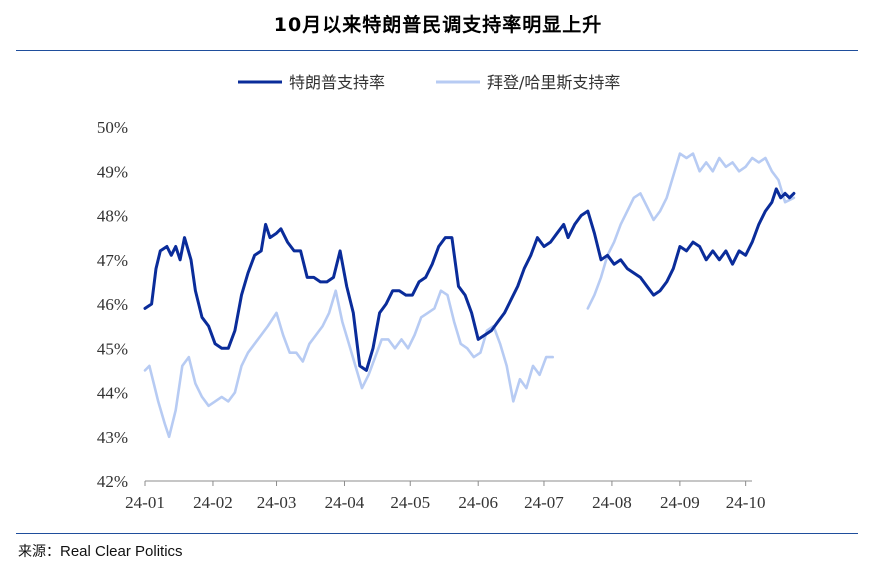 The height and width of the screenshot is (575, 876). I want to click on y-tick-label: 47%, so click(112, 260).